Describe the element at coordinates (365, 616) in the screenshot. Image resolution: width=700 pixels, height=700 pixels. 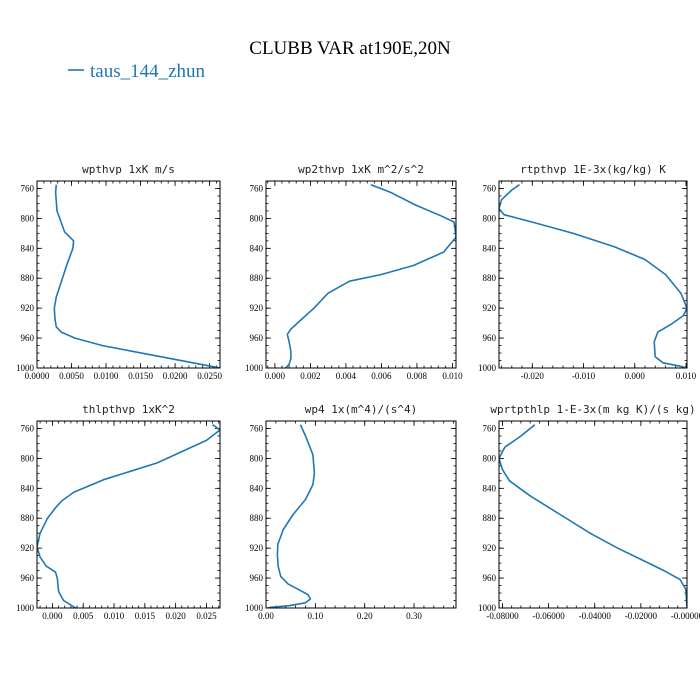
I see `x-tick-label: 0.20` at that location.